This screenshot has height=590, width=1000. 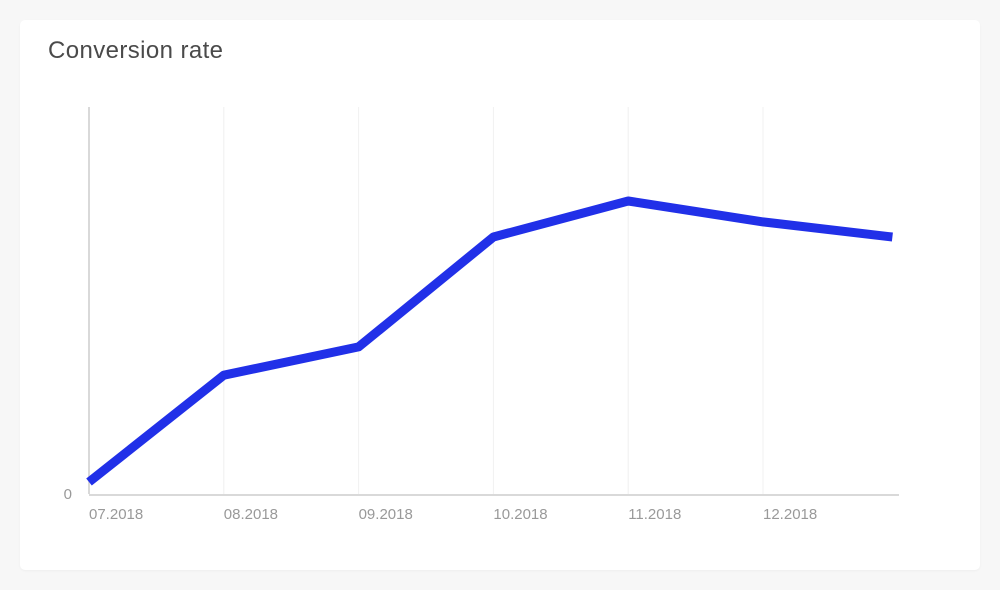 What do you see at coordinates (116, 514) in the screenshot?
I see `x-axis-tick-label: 07.2018` at bounding box center [116, 514].